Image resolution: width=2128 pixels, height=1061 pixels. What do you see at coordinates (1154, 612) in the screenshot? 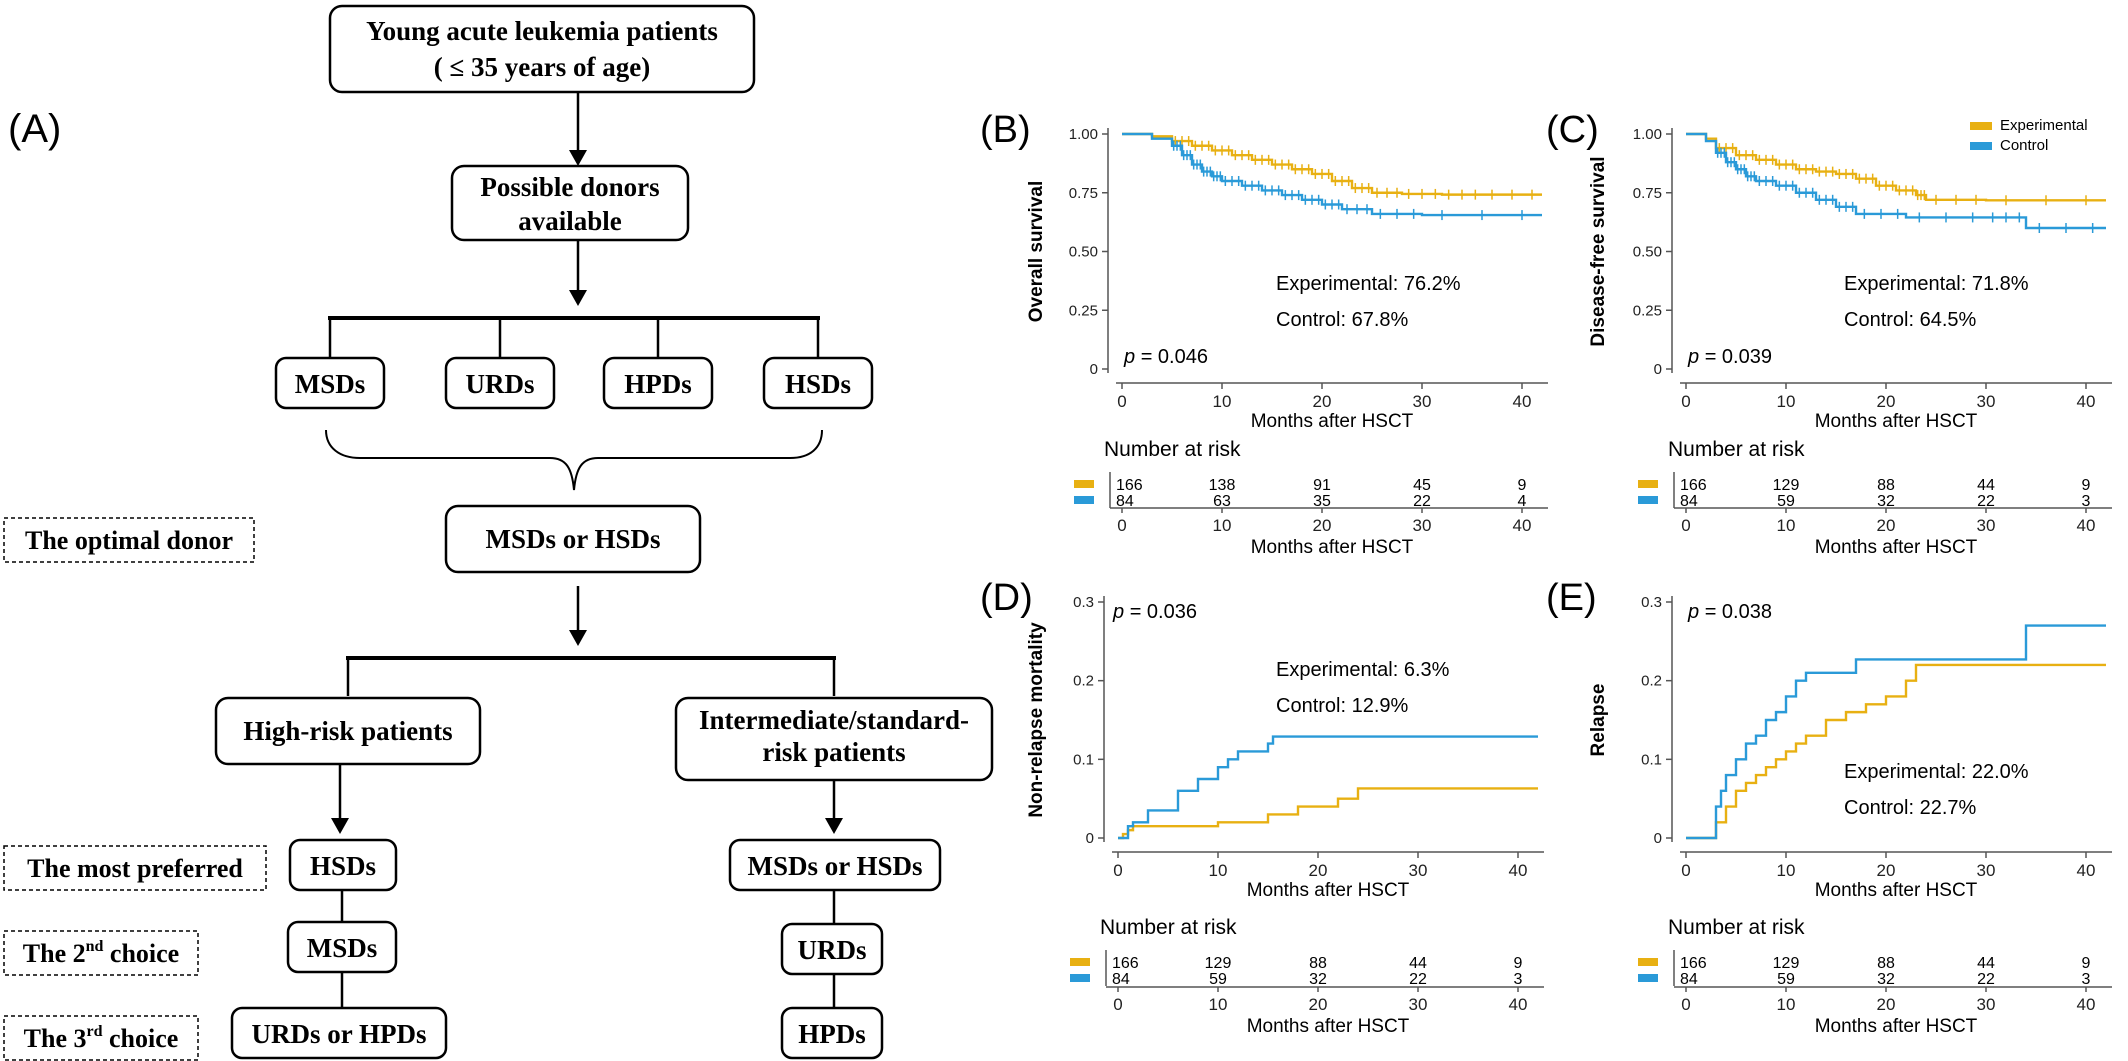
I see `p-value: p = 0.036` at bounding box center [1154, 612].